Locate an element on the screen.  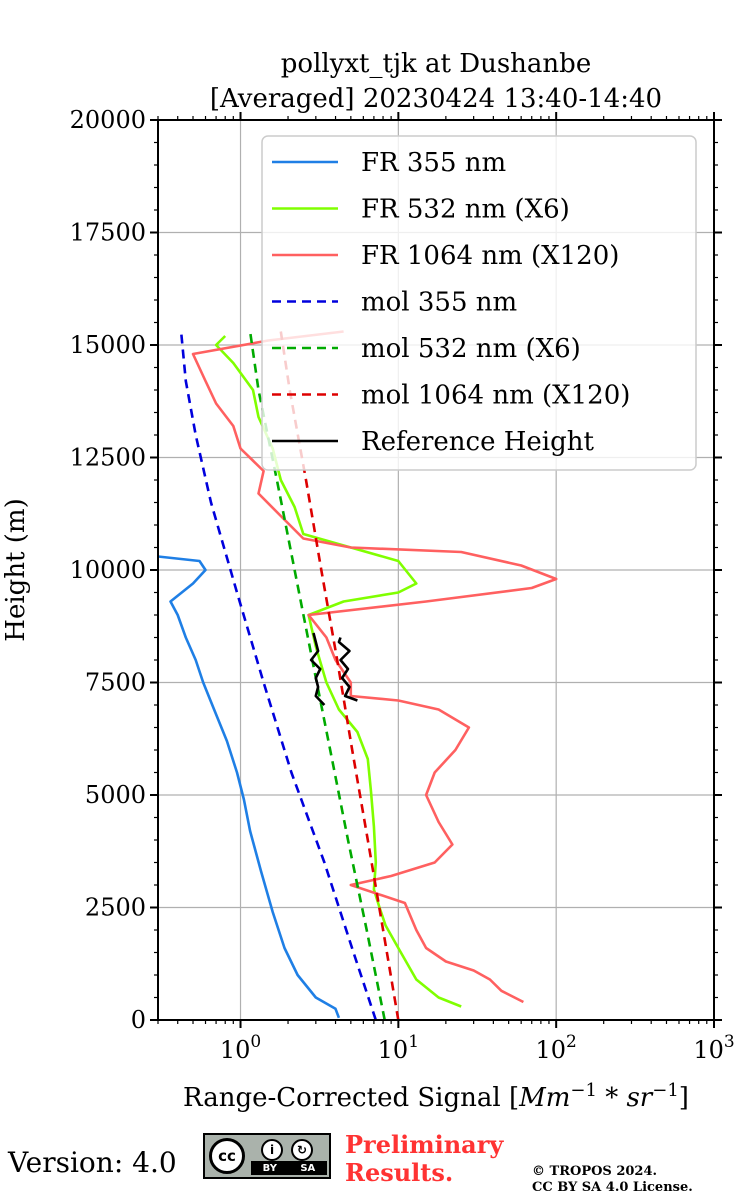
copyright-line-1: © TROPOS 2024. is located at coordinates (595, 1171).